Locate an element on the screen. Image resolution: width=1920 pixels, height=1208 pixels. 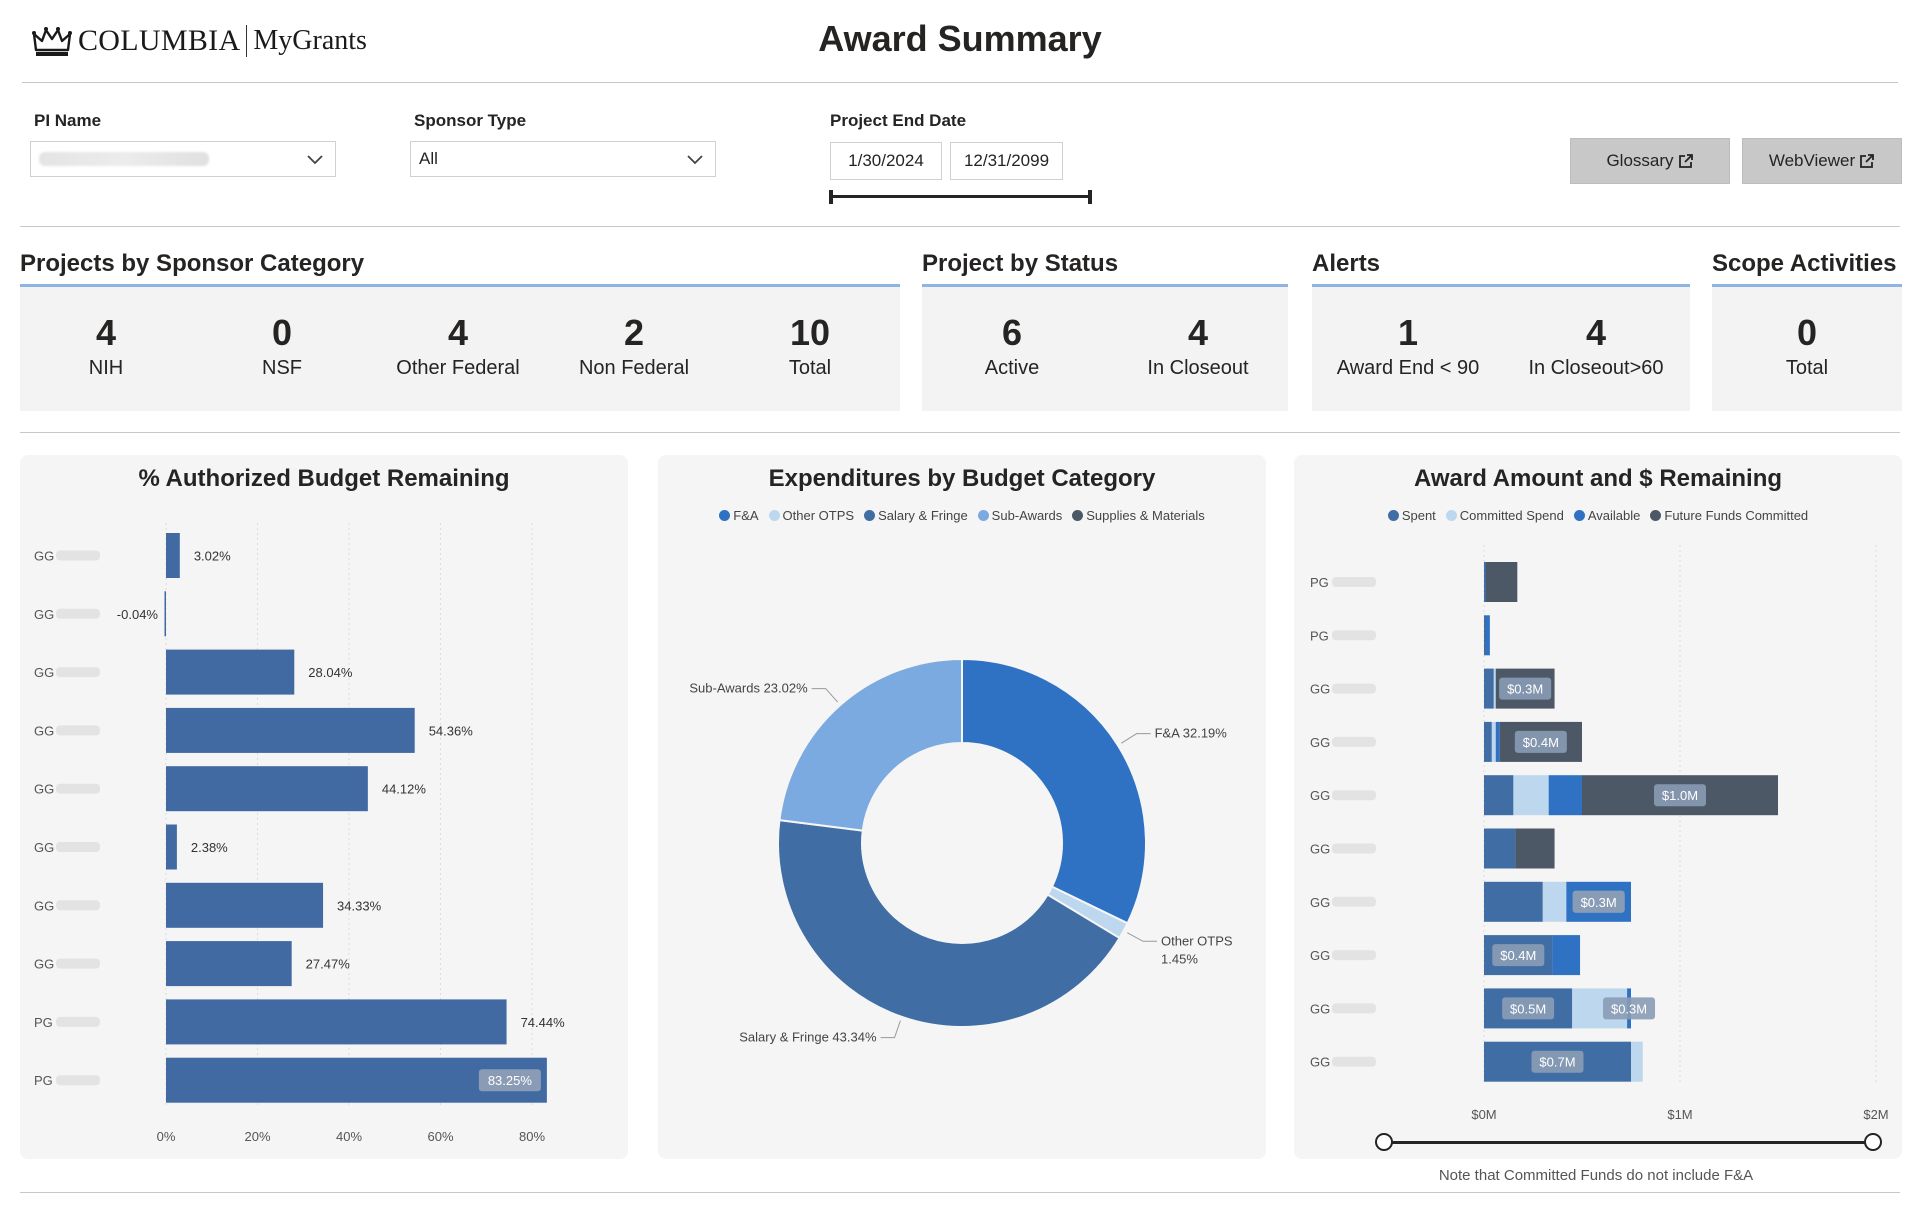
legend-label: Other OTPS is located at coordinates (818, 515).